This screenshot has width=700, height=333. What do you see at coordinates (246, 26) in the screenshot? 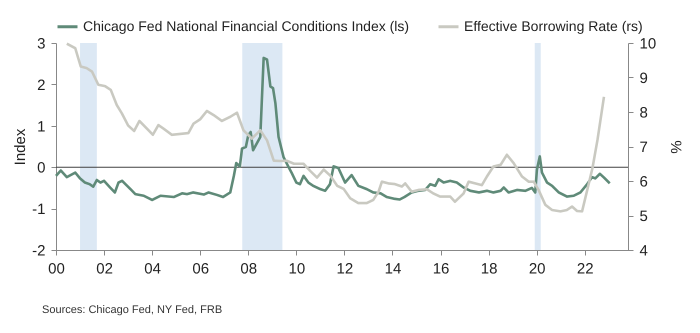
I see `legend-label: Chicago Fed National Financial Conditions Index (ls)` at bounding box center [246, 26].